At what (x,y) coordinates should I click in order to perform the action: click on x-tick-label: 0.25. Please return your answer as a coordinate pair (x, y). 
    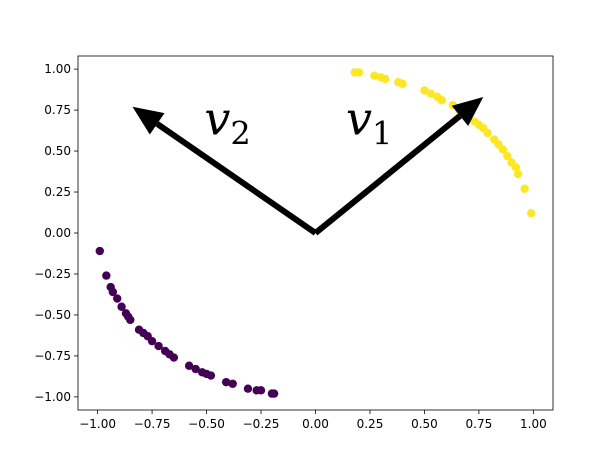
    Looking at the image, I should click on (370, 424).